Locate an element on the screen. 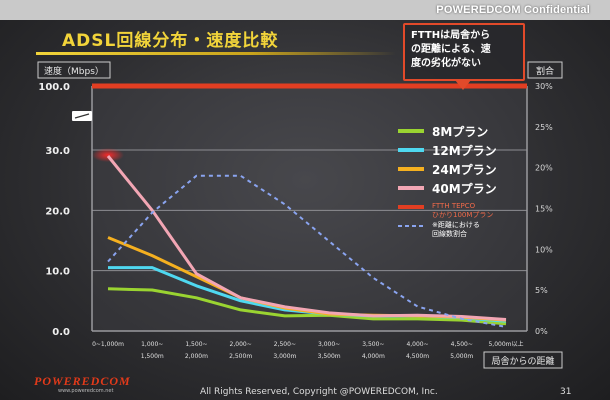 This screenshot has height=400, width=610. x-tick-label-2: 3,000m is located at coordinates (284, 356).